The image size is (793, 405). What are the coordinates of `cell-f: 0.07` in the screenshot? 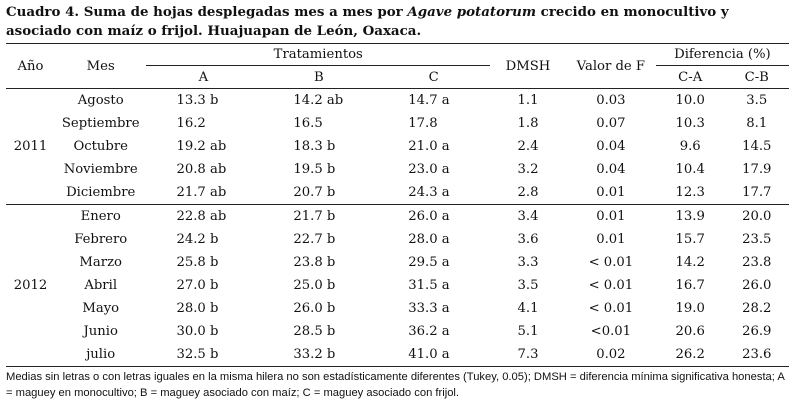 It's located at (611, 123).